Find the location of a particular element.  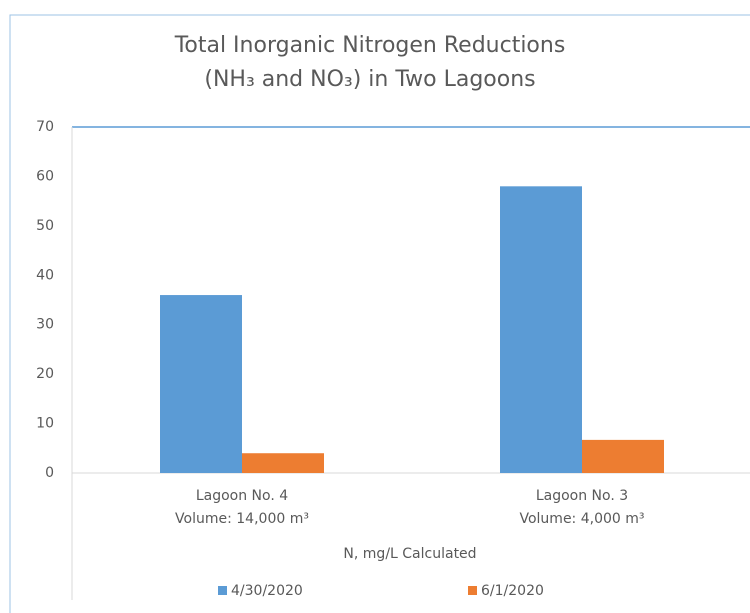

y-tick-label: 0 is located at coordinates (49, 473).